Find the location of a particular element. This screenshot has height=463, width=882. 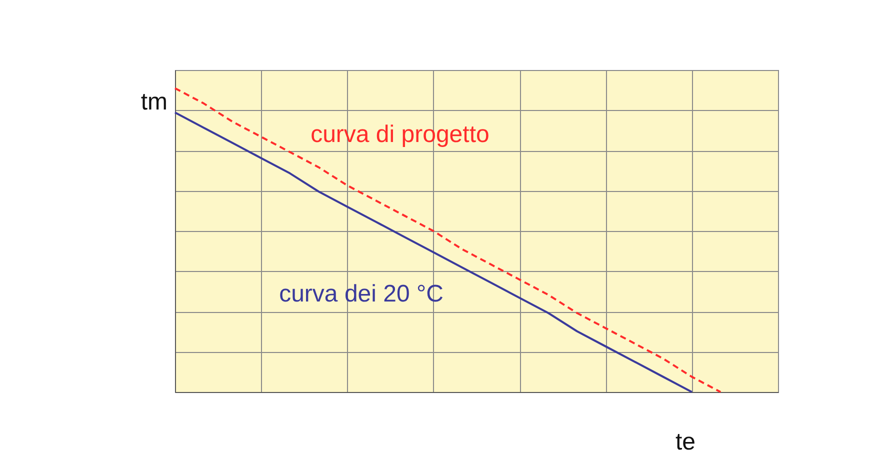

x-axis-title: te is located at coordinates (686, 442).